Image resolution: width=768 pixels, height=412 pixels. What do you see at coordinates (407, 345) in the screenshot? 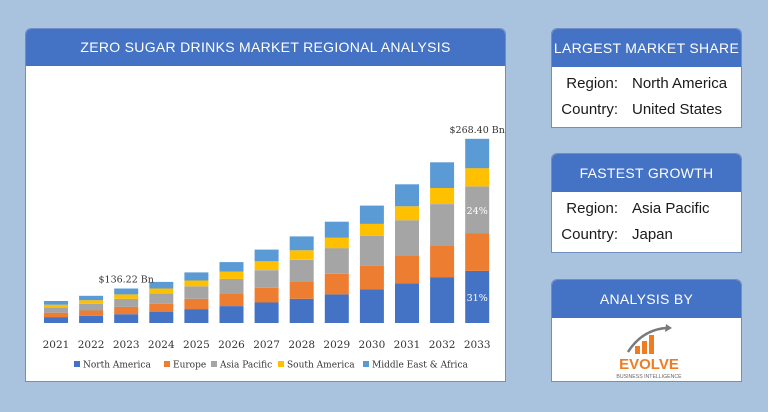
I see `x-tick-label: 2031` at bounding box center [407, 345].